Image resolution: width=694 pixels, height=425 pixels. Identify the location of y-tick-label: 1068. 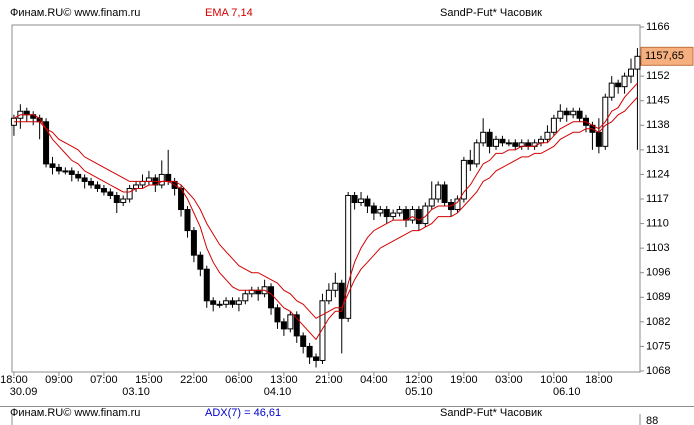
(658, 371).